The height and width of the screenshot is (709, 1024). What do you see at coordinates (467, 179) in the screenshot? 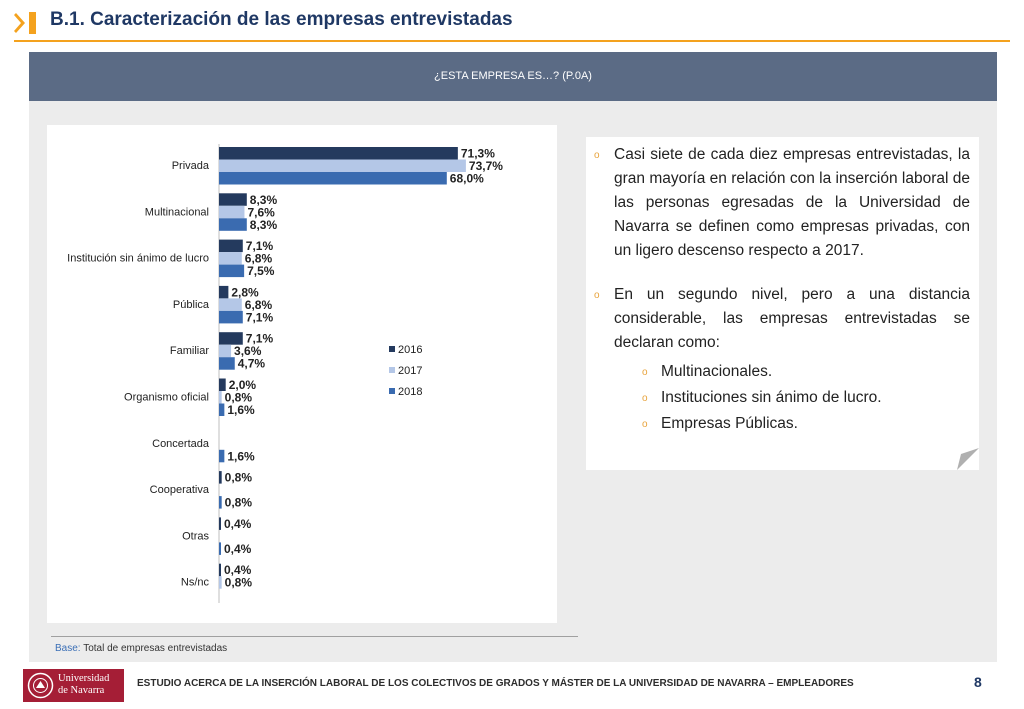
I see `data-label: 68,0%` at bounding box center [467, 179].